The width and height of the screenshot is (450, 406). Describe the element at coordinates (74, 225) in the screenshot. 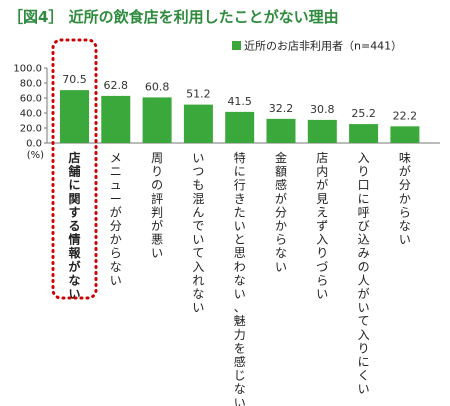

I see `category-label: 店舗に関する情報がない` at that location.